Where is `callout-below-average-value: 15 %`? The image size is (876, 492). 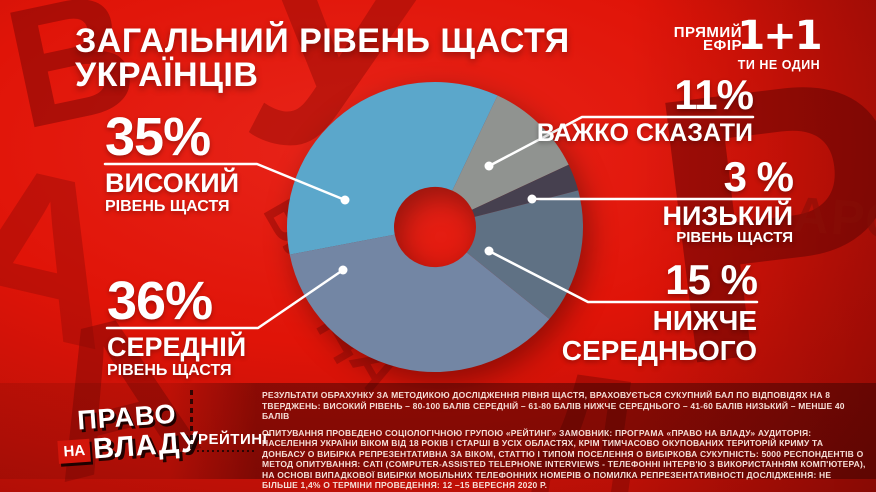
callout-below-average-value: 15 % is located at coordinates (711, 279).